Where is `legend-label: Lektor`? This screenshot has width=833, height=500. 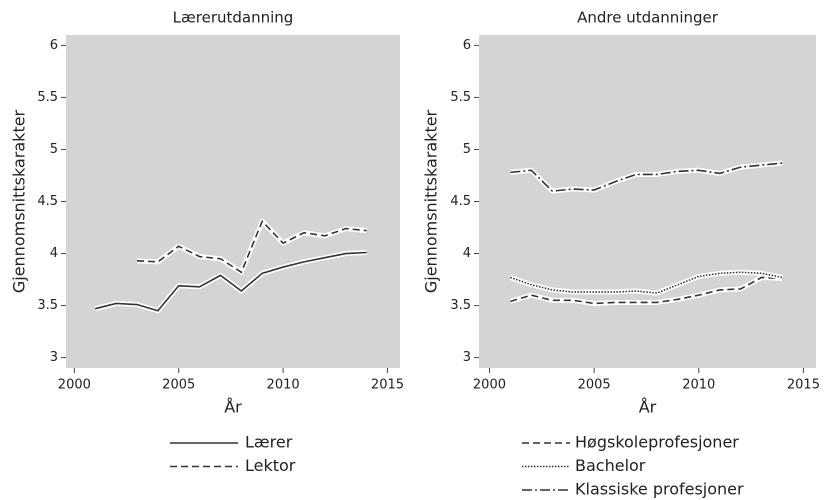
legend-label: Lektor is located at coordinates (270, 465).